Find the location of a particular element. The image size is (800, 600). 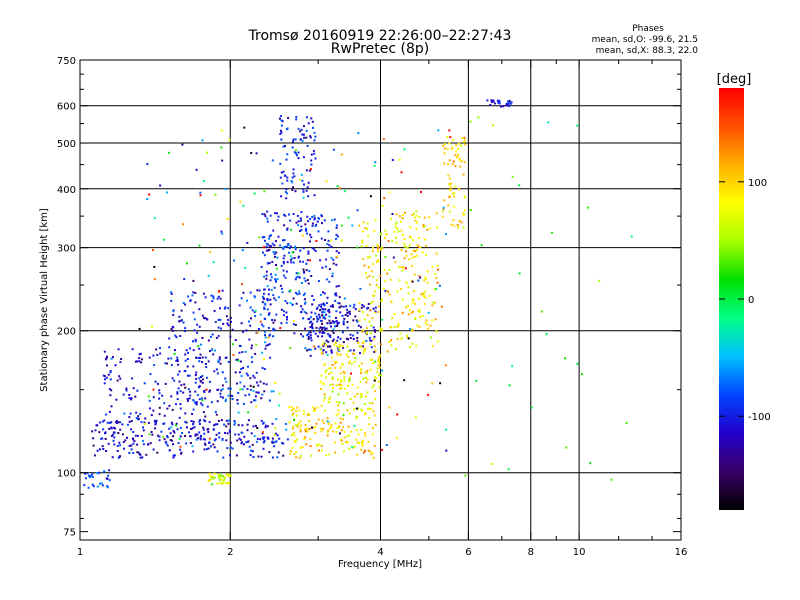

x-tick-label: 6 is located at coordinates (468, 552).